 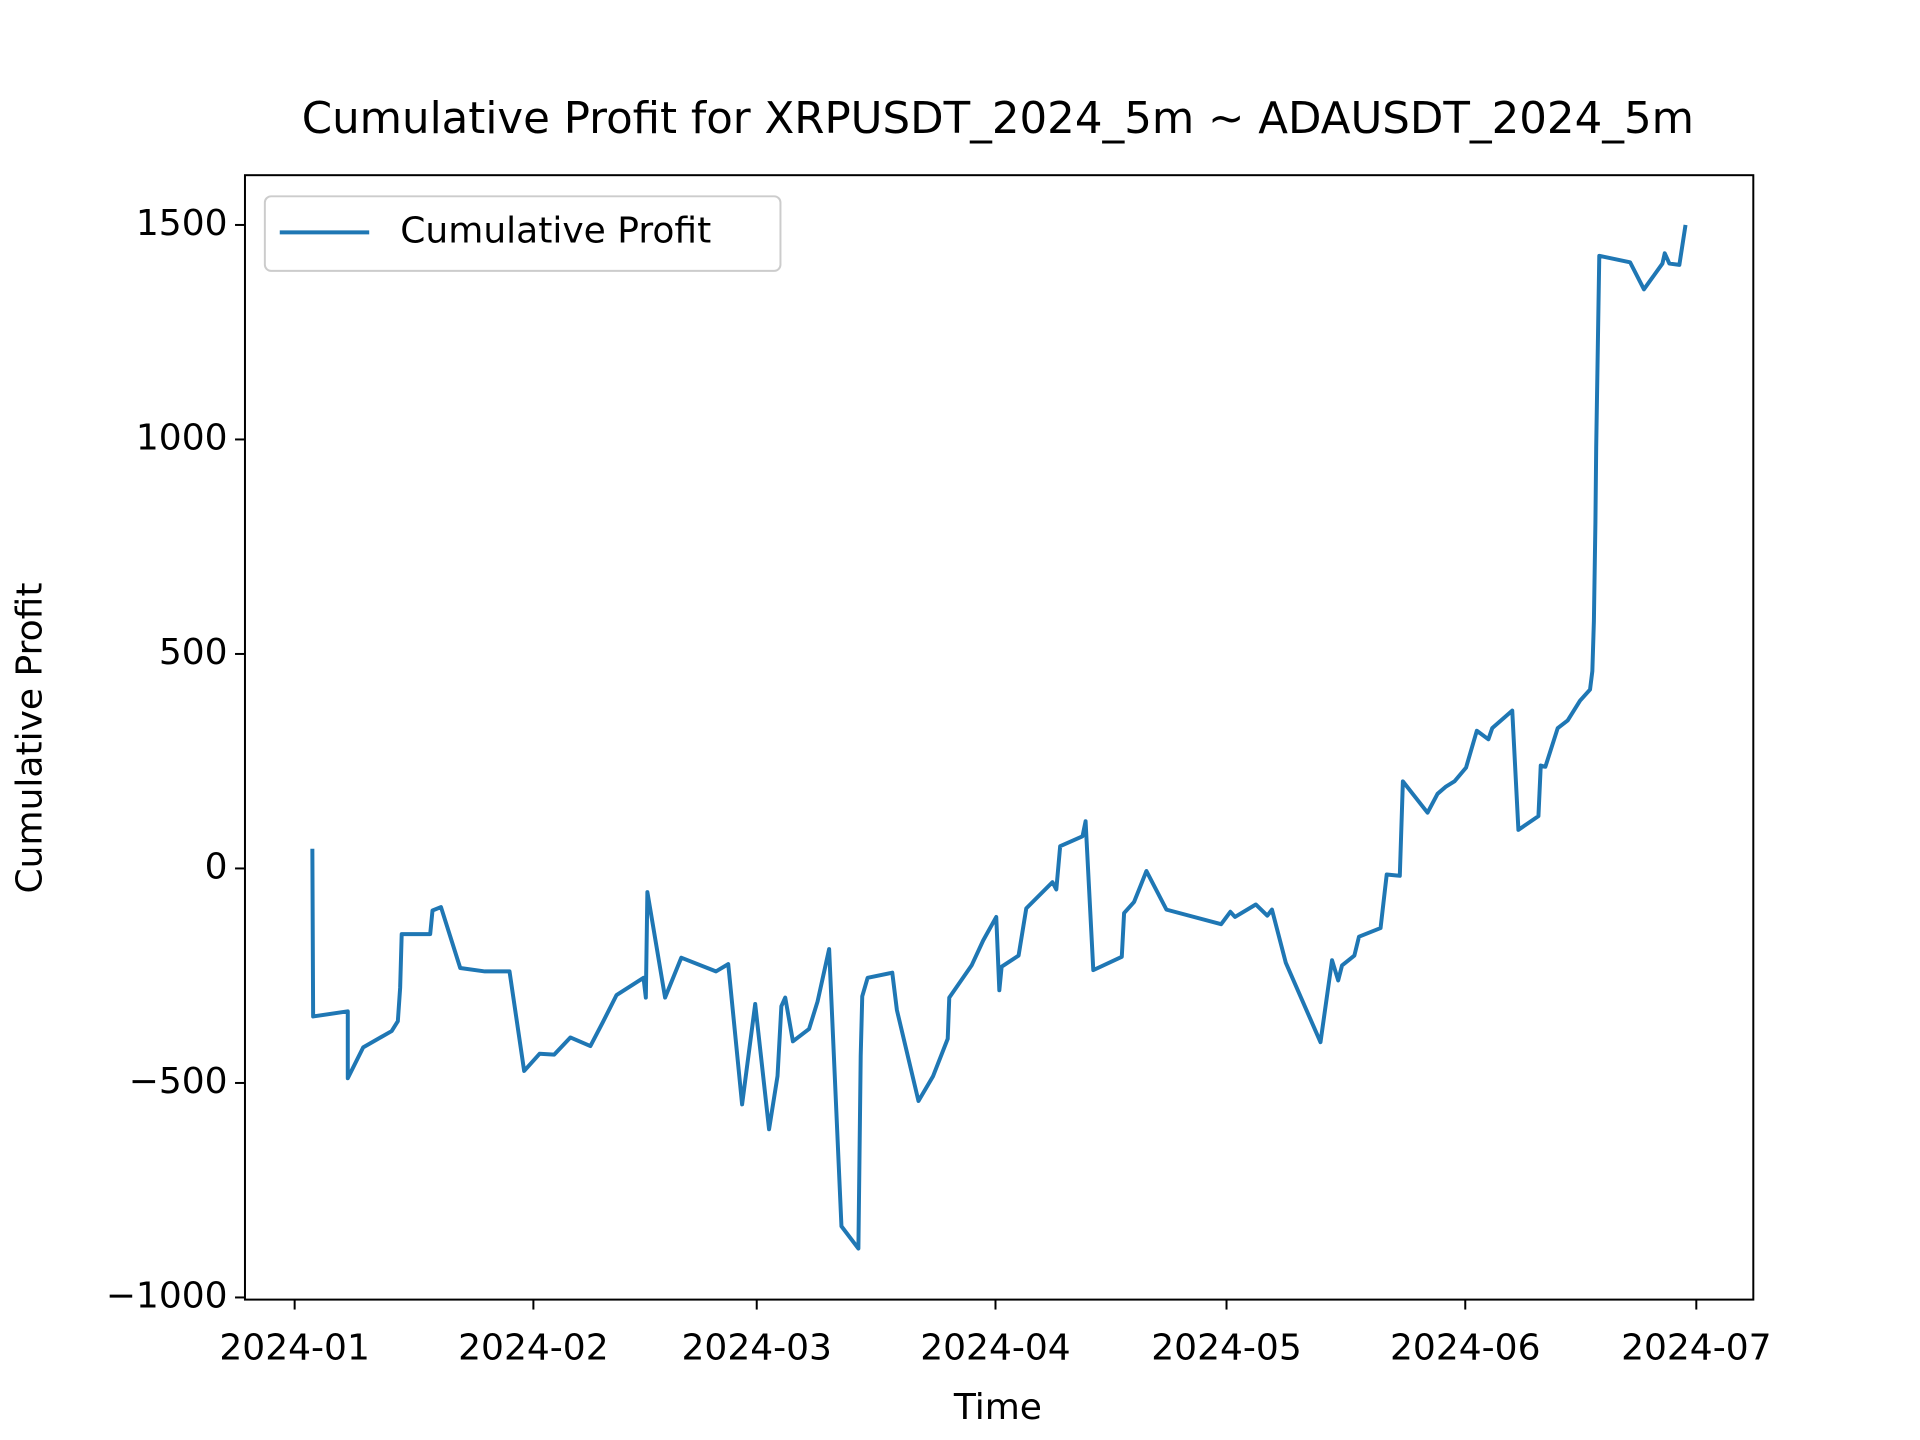 What do you see at coordinates (167, 1295) in the screenshot?
I see `y-tick-label: −1000` at bounding box center [167, 1295].